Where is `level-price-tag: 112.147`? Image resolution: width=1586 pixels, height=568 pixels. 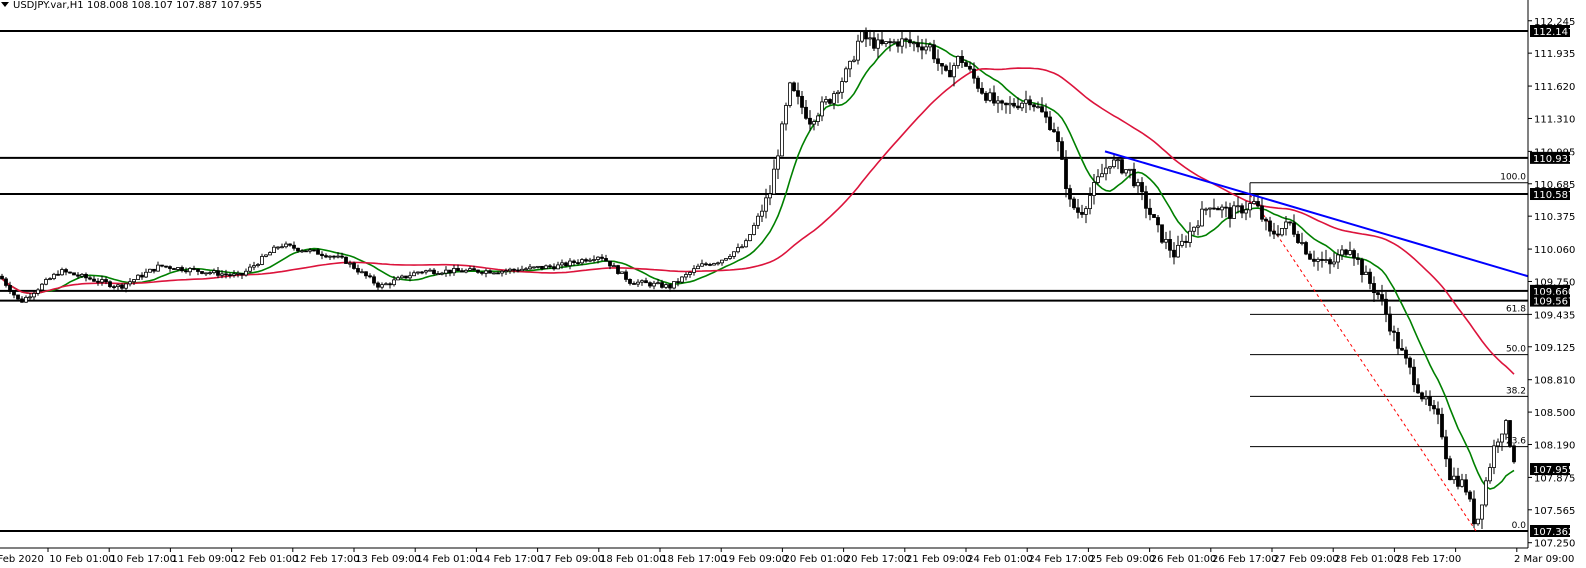
level-price-tag: 112.147 is located at coordinates (1553, 32).